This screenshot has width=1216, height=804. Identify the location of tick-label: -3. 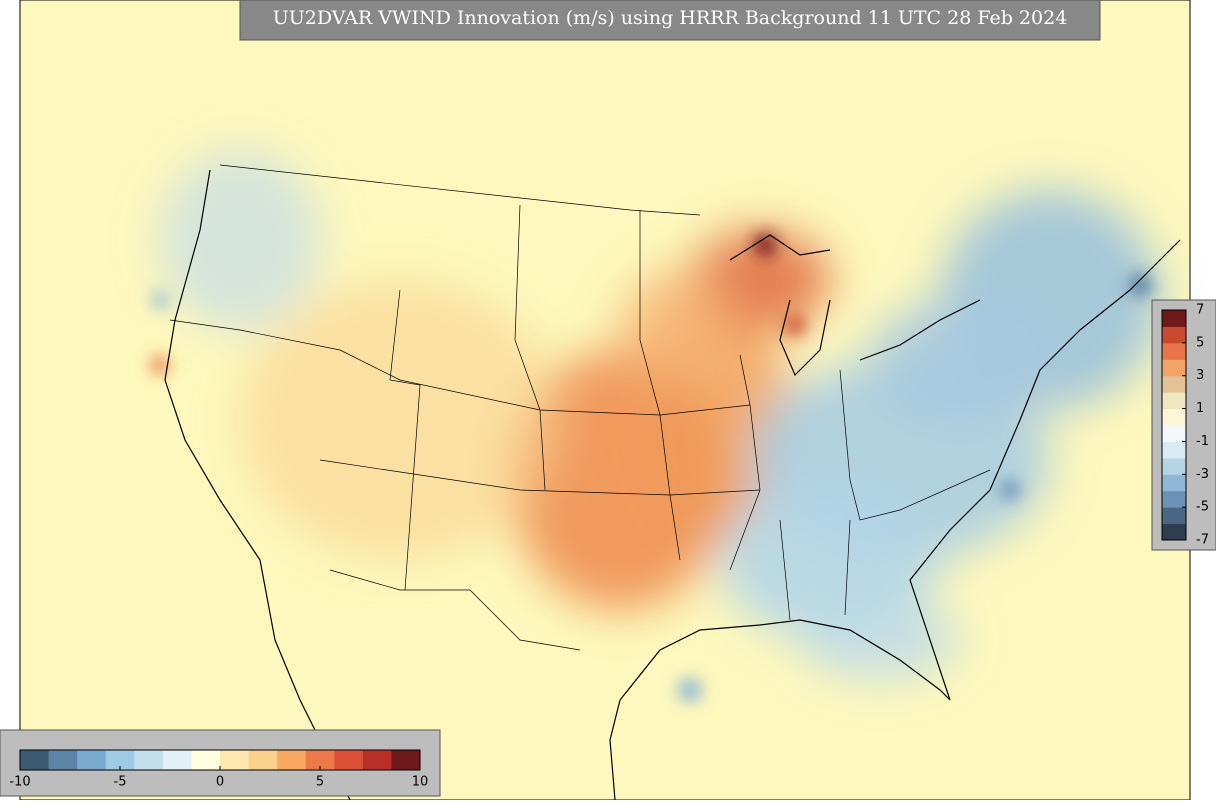
(1202, 474).